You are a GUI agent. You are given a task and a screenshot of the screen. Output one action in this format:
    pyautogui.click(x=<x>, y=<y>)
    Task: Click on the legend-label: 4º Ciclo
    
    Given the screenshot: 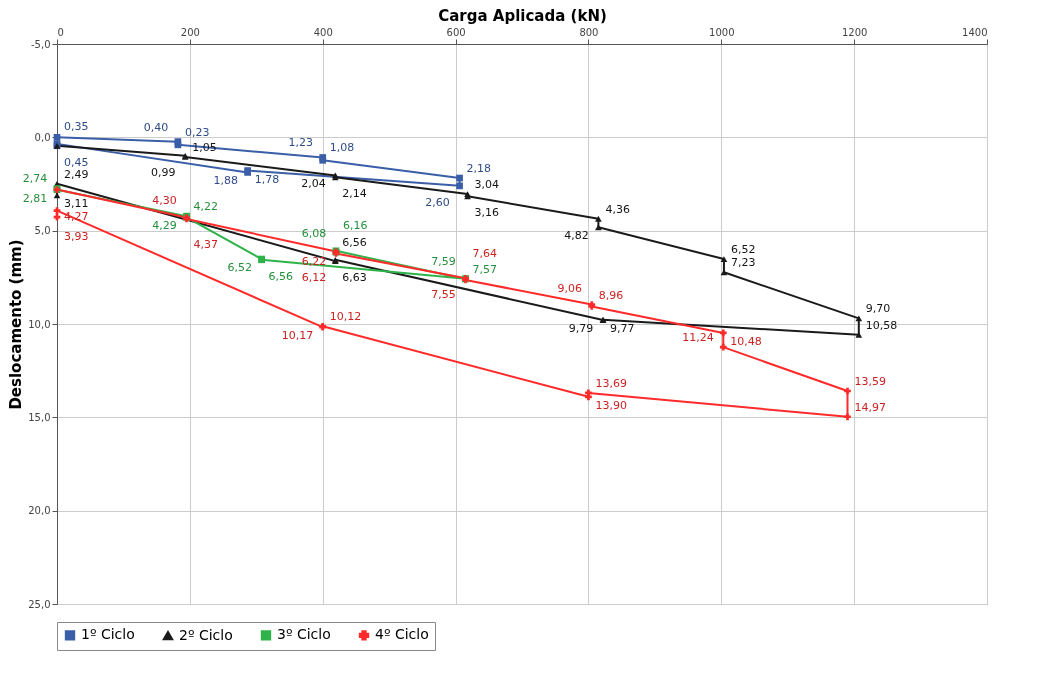 What is the action you would take?
    pyautogui.click(x=402, y=634)
    